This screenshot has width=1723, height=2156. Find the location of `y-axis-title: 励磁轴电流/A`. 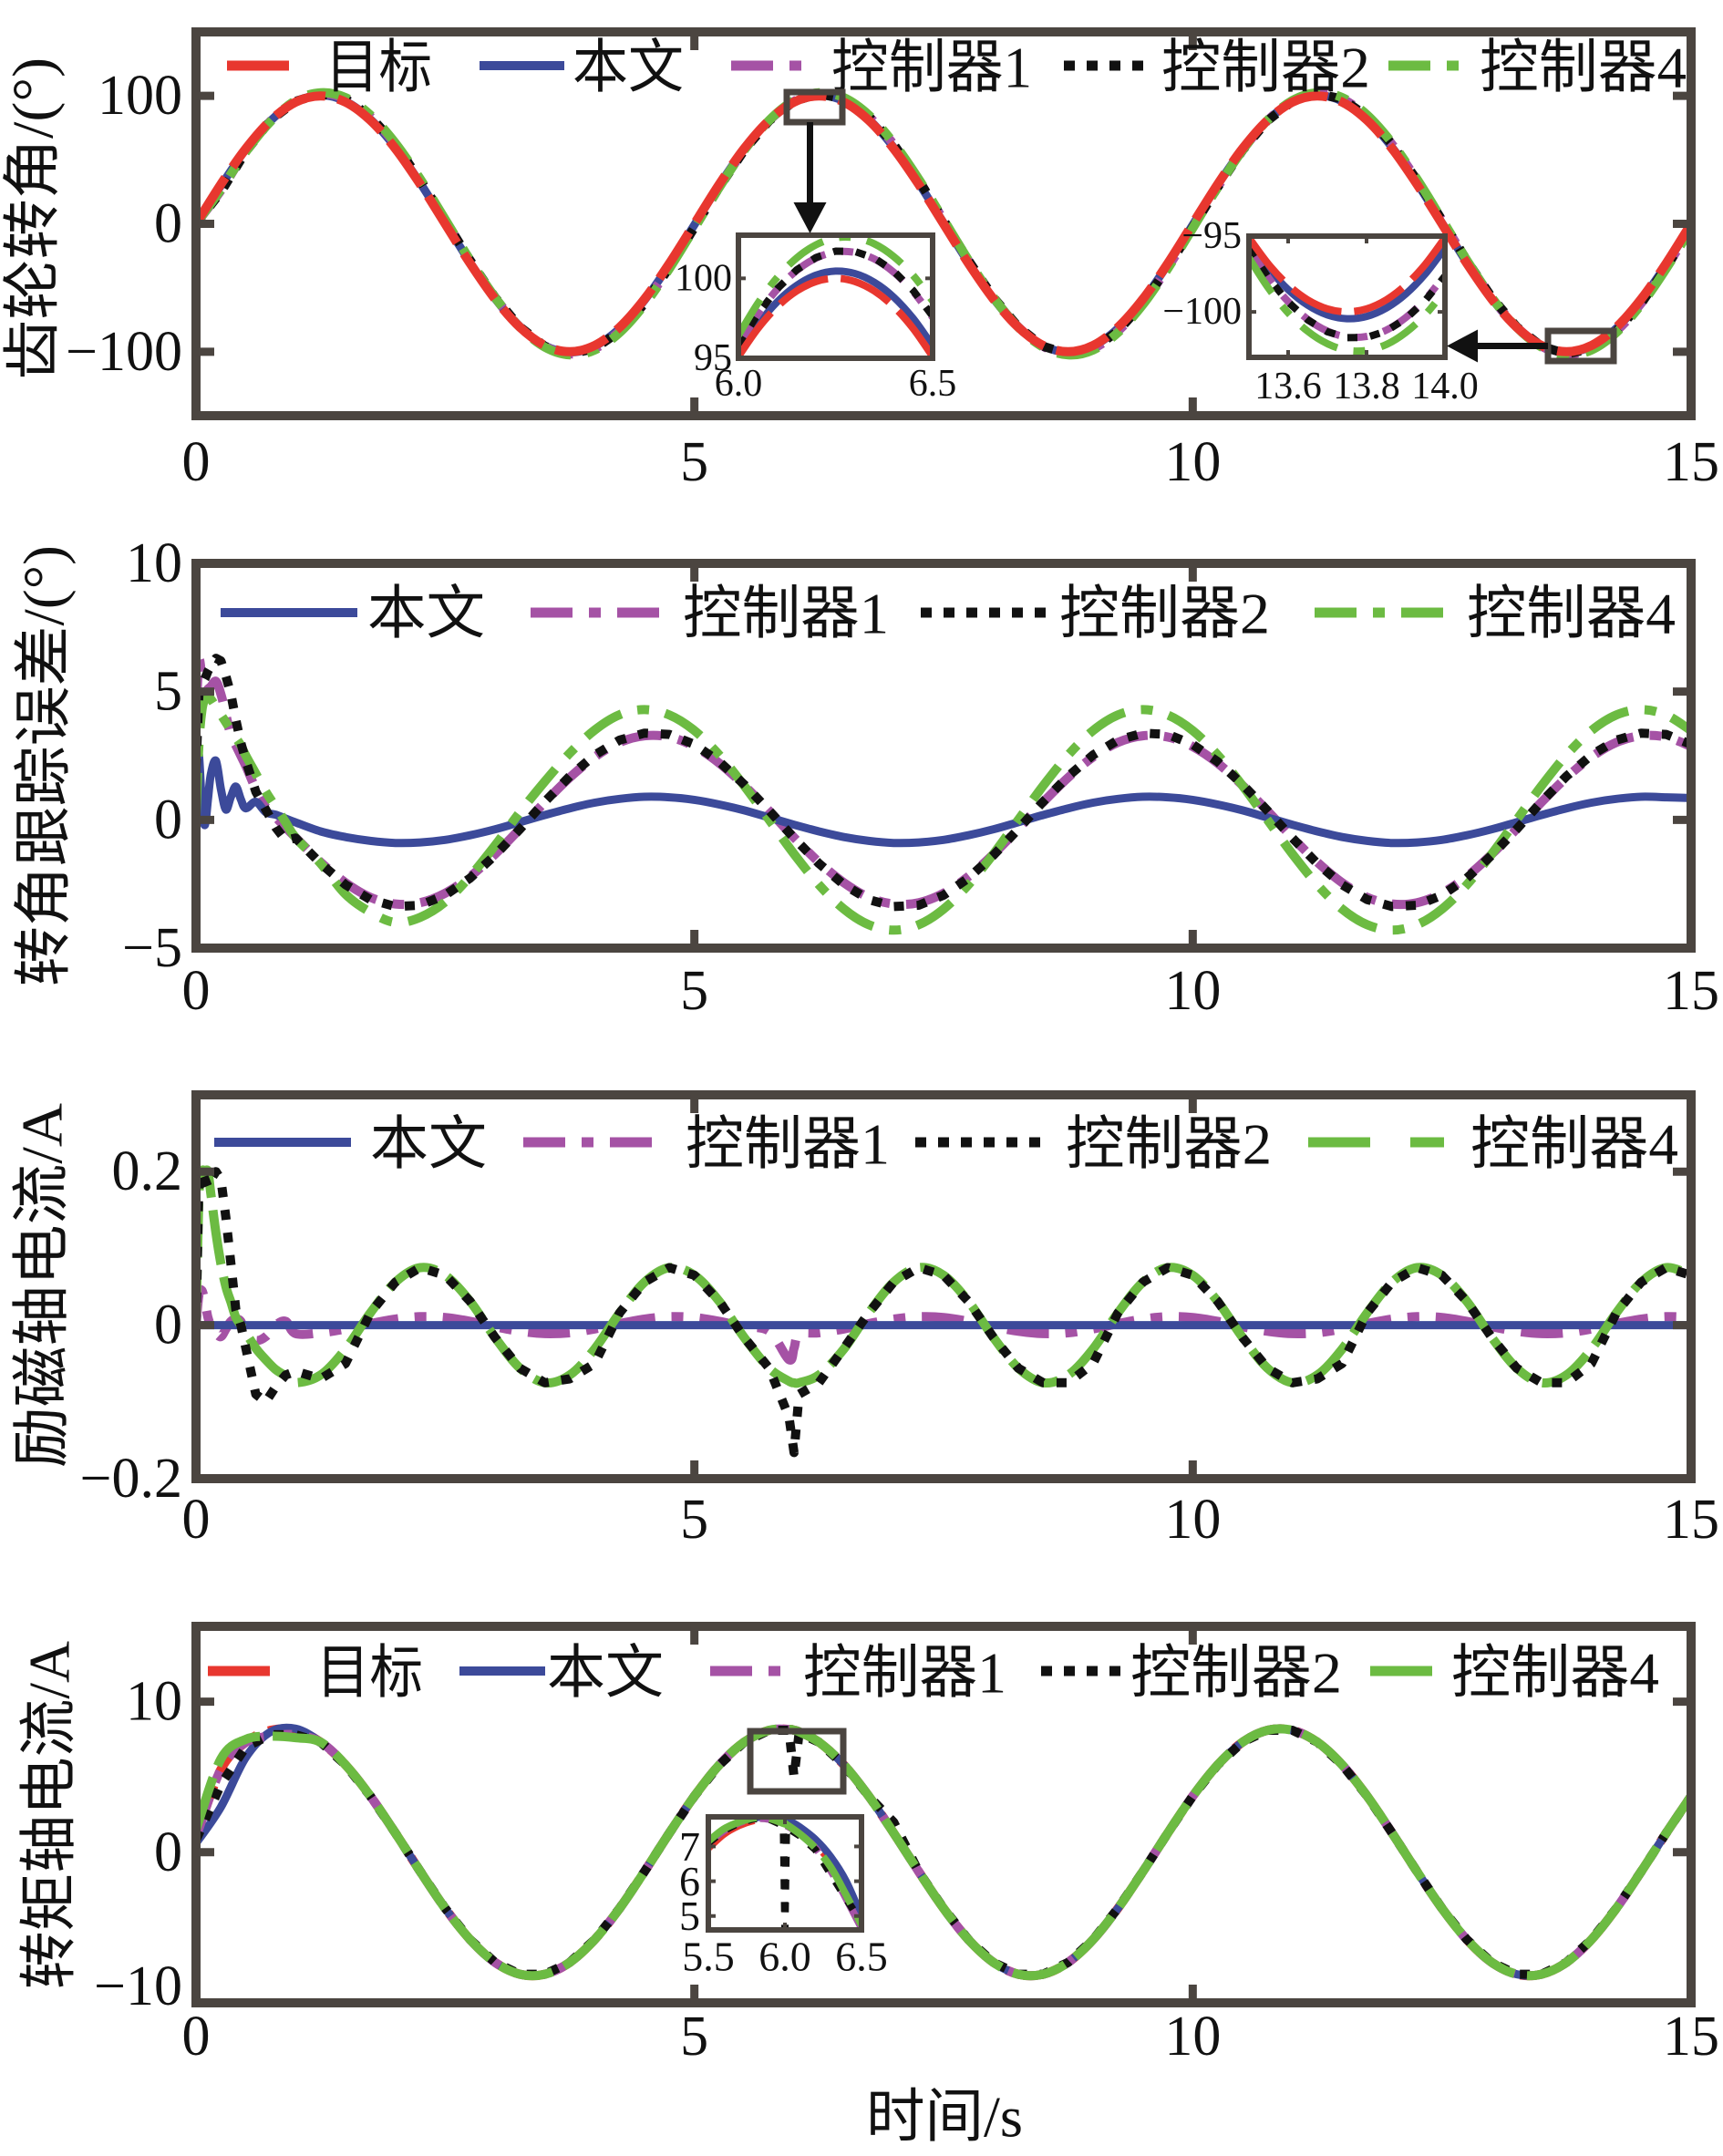

y-axis-title: 励磁轴电流/A is located at coordinates (42, 1285).